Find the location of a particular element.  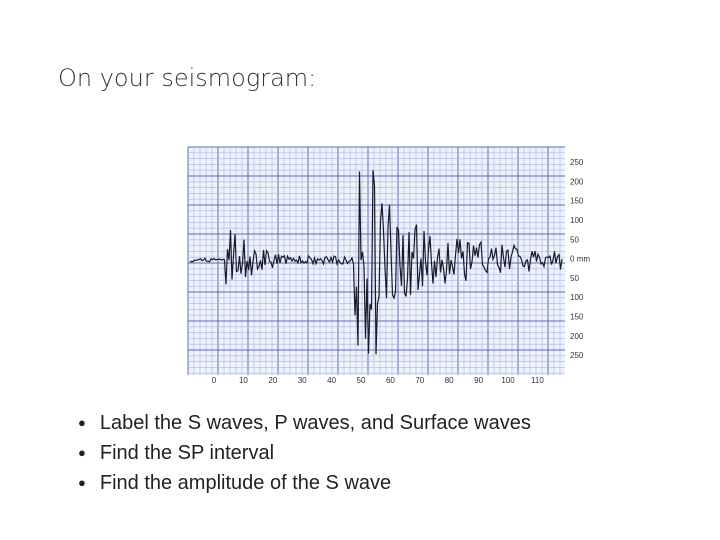

slide-title: On your seismogram: is located at coordinates (187, 78).